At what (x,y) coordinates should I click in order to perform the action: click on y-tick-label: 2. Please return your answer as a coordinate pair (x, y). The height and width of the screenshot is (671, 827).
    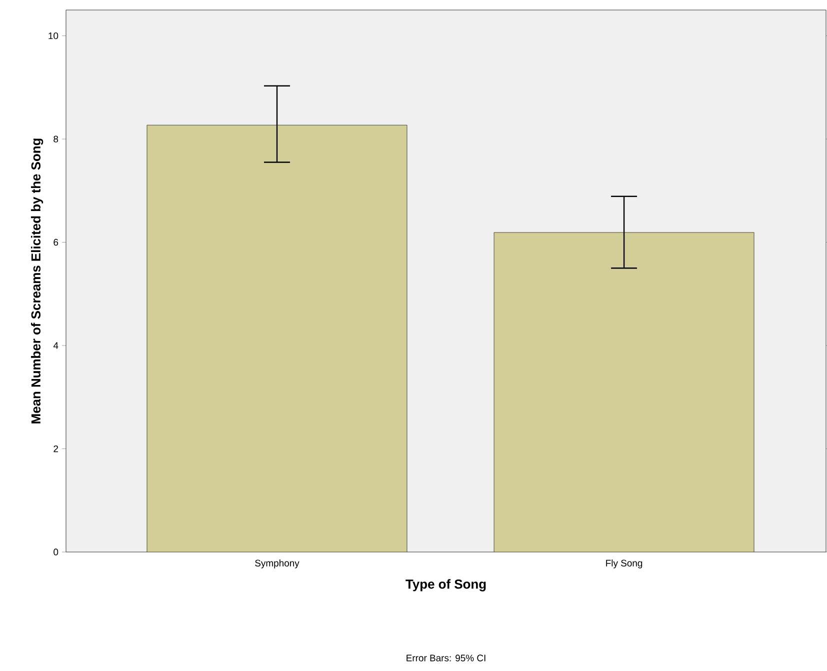
    Looking at the image, I should click on (56, 448).